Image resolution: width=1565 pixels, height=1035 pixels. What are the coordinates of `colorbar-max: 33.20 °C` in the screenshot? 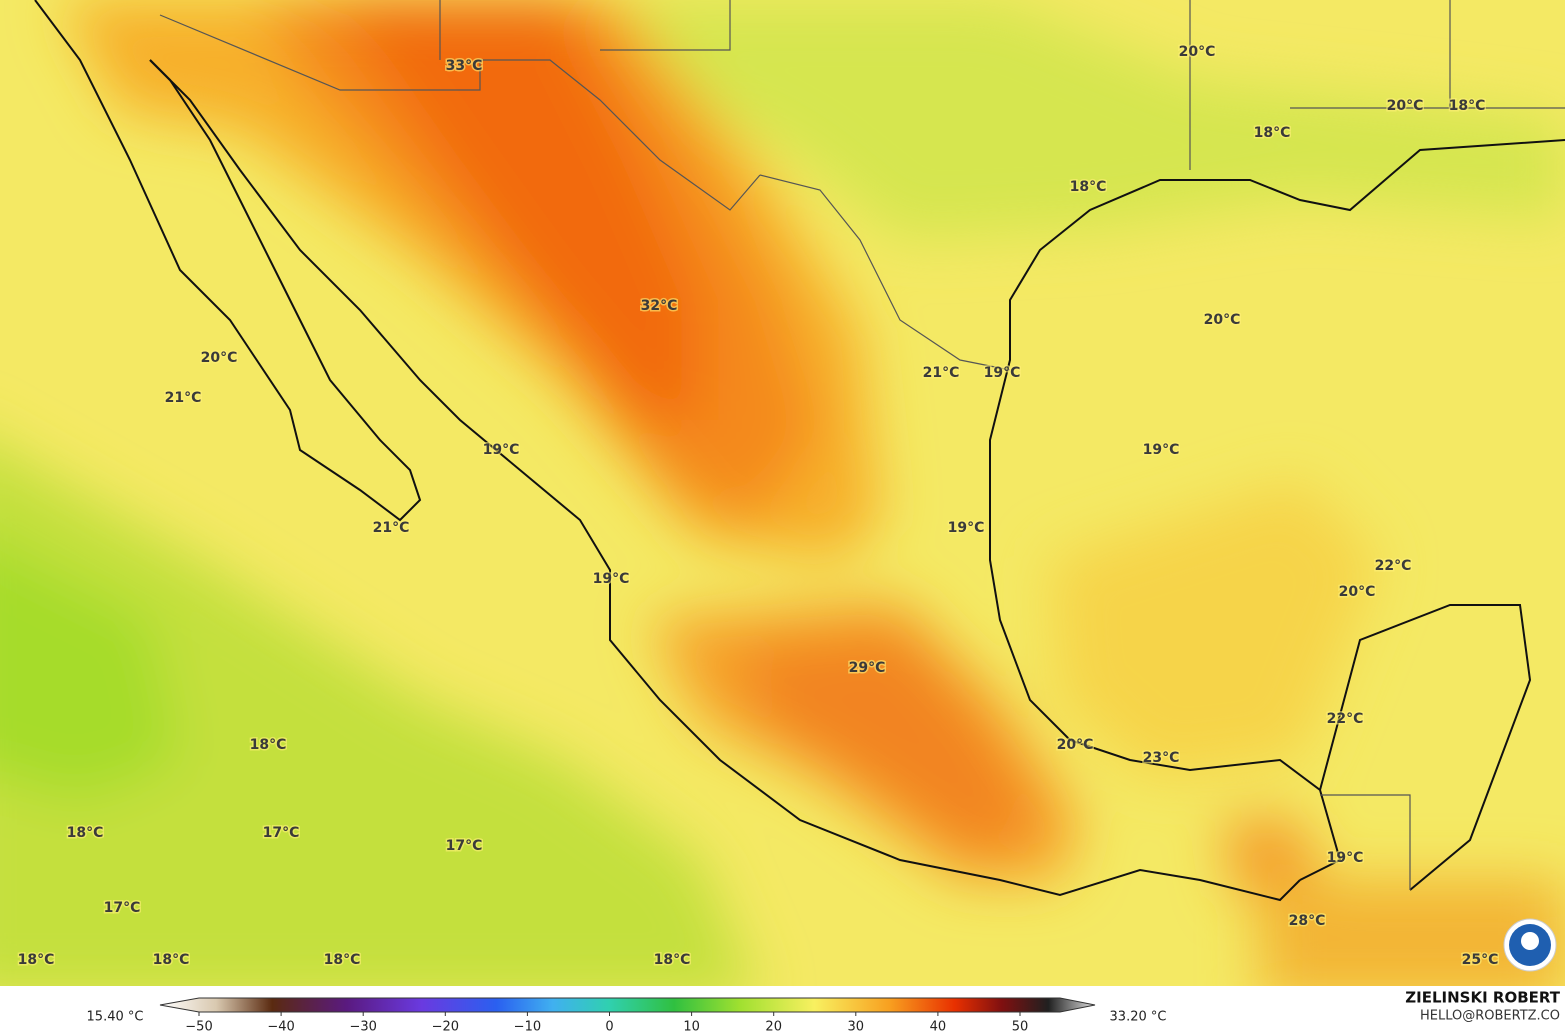 It's located at (1138, 1017).